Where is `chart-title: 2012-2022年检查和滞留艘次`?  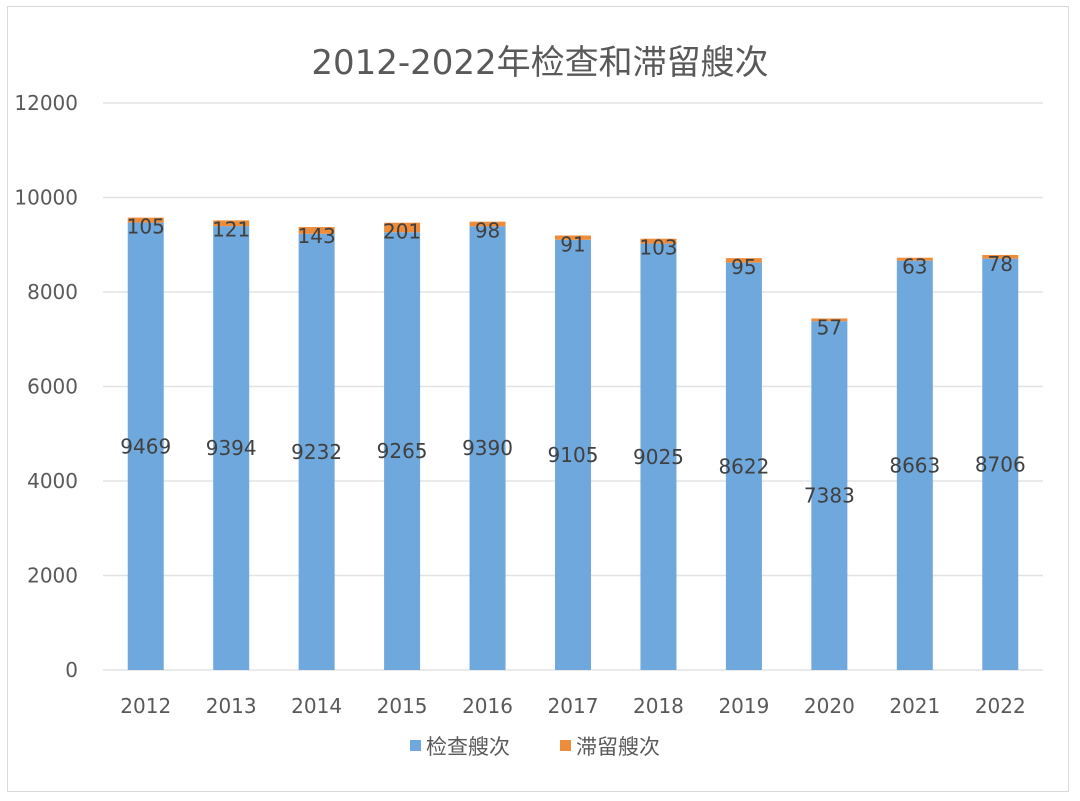
chart-title: 2012-2022年检查和滞留艘次 is located at coordinates (539, 63).